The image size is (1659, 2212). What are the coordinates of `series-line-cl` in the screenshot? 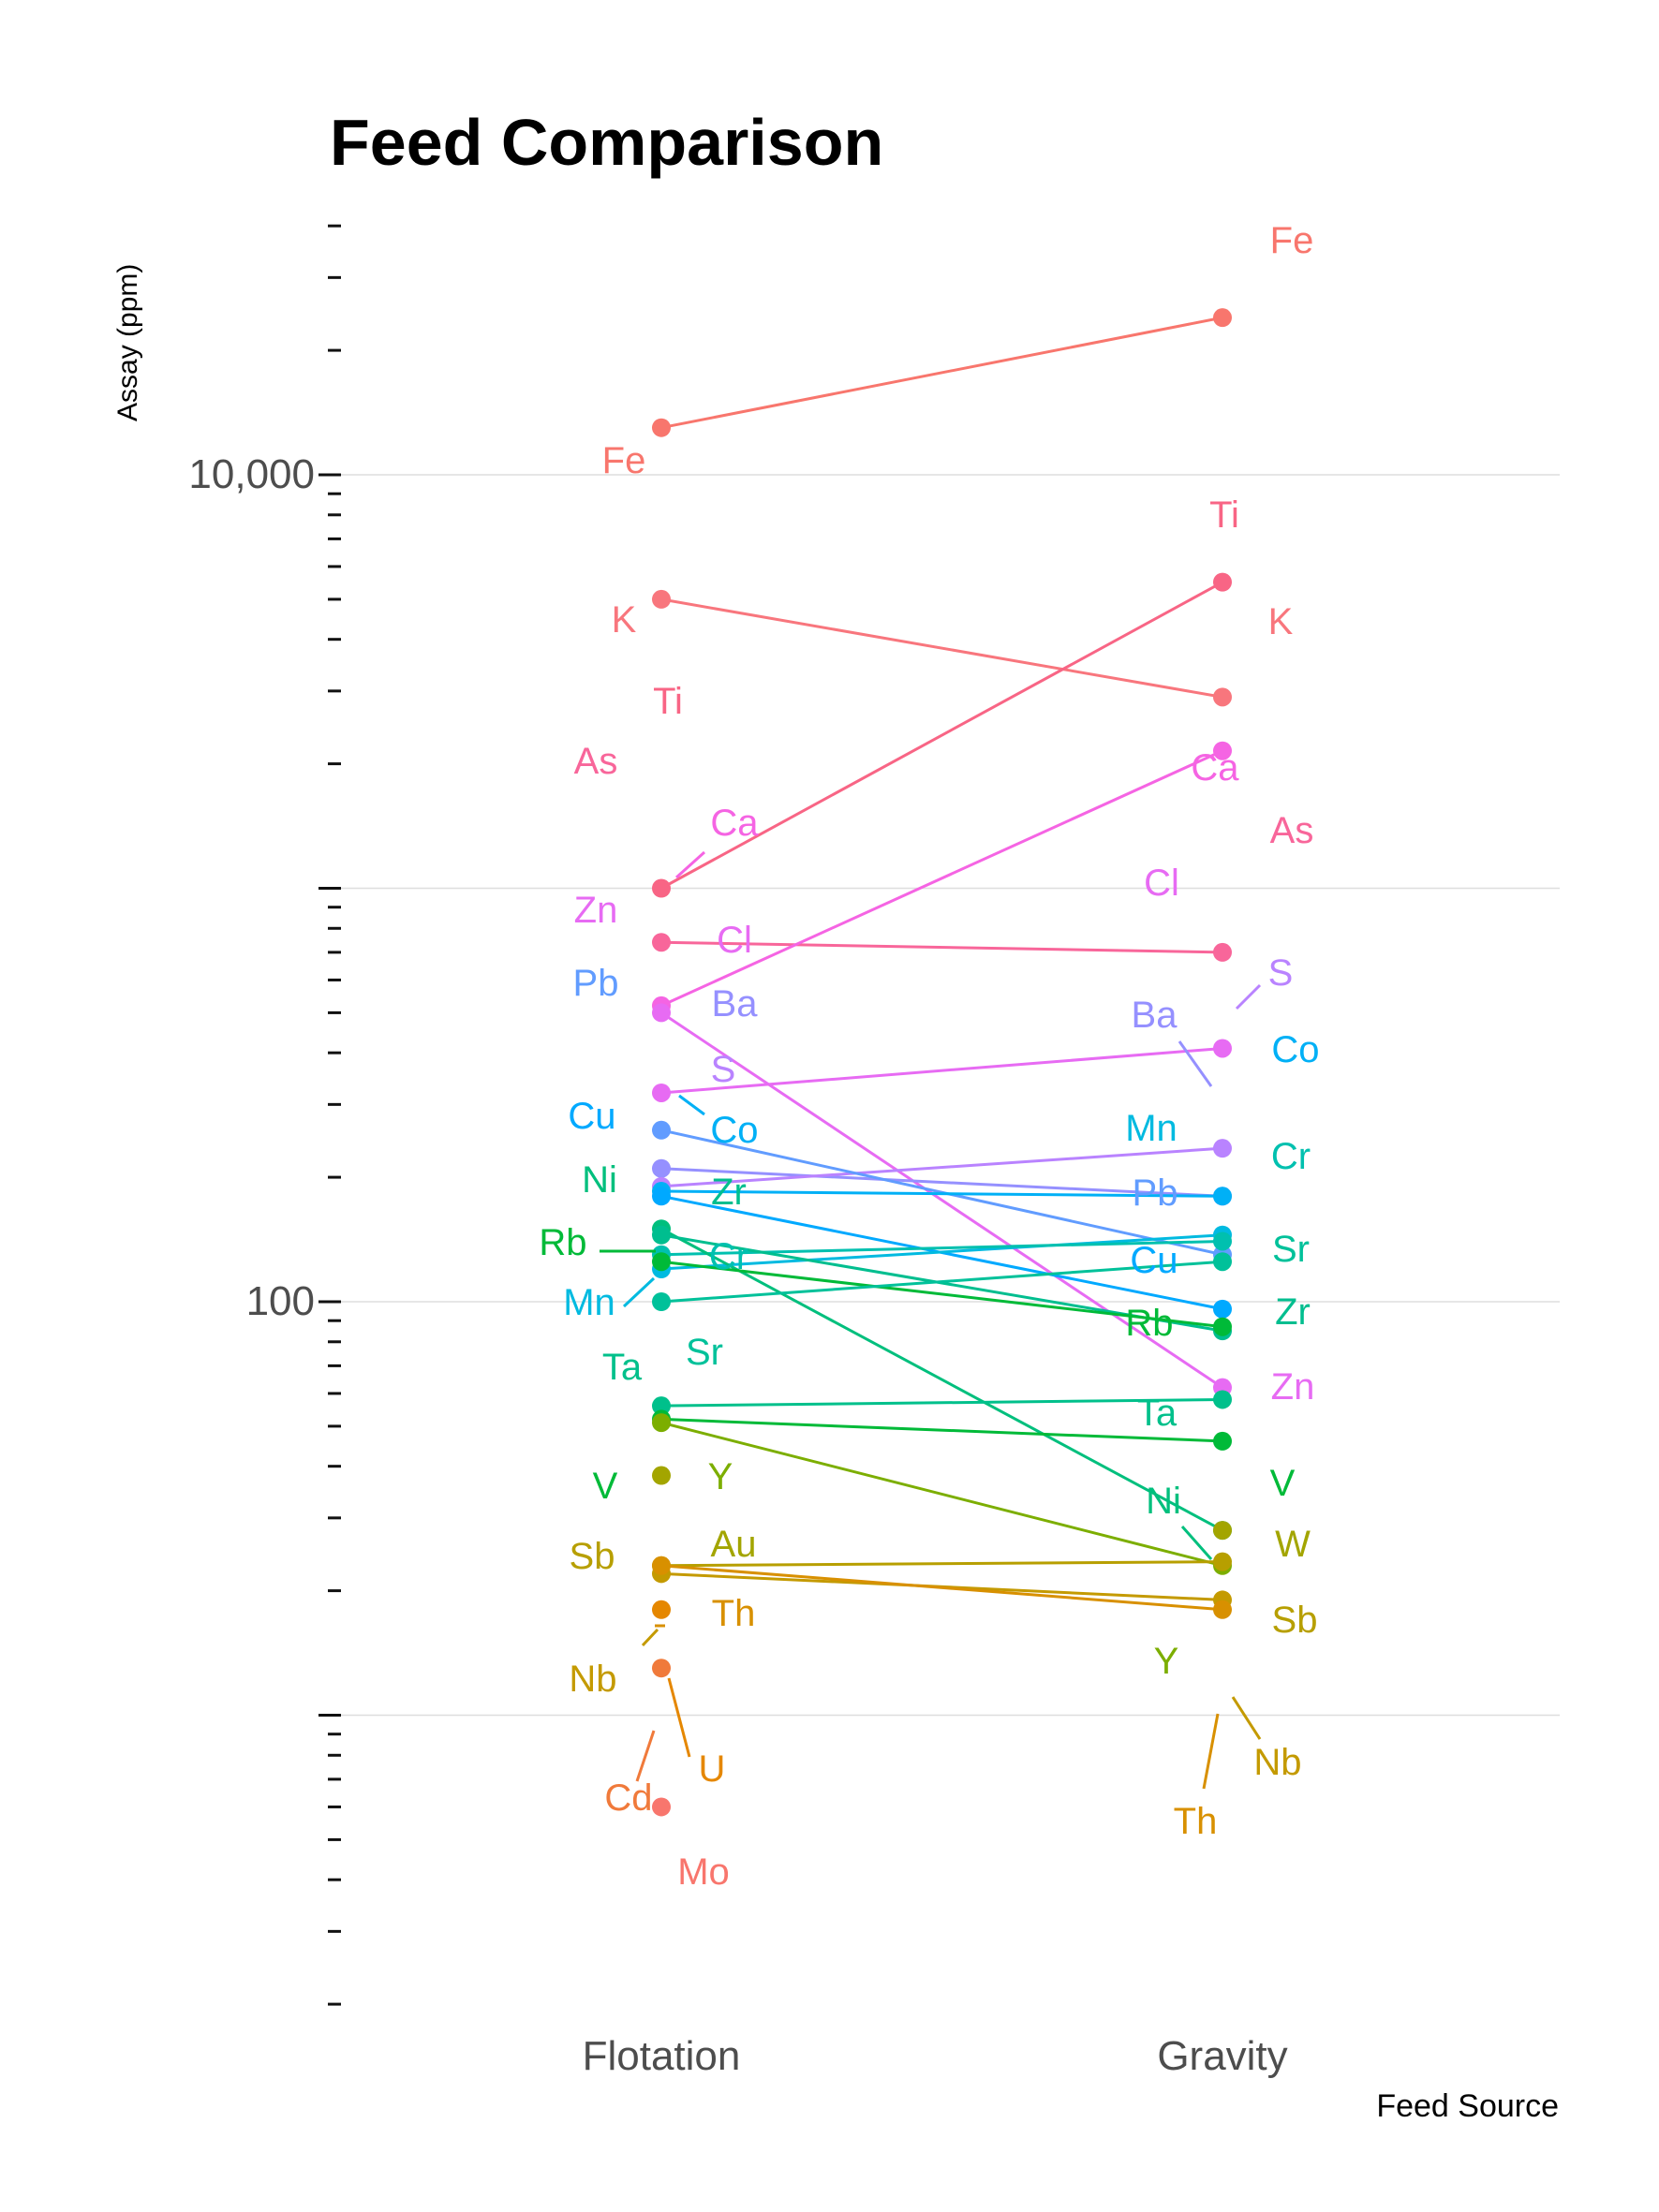 It's located at (942, 1070).